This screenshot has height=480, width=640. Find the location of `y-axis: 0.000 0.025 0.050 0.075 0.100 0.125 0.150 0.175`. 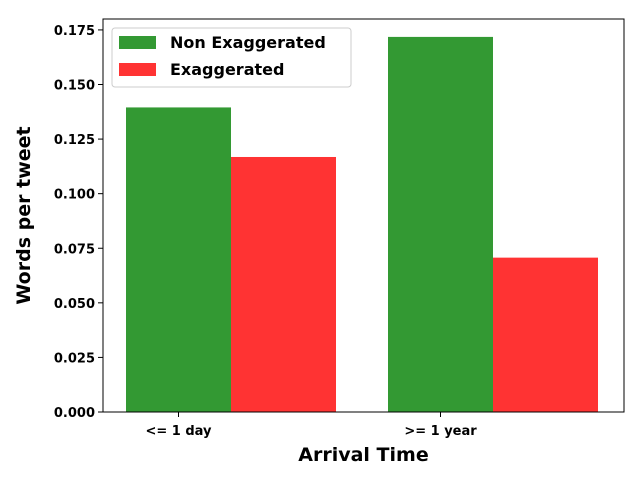

y-axis: 0.000 0.025 0.050 0.075 0.100 0.125 0.150 0.175 is located at coordinates (78, 222).